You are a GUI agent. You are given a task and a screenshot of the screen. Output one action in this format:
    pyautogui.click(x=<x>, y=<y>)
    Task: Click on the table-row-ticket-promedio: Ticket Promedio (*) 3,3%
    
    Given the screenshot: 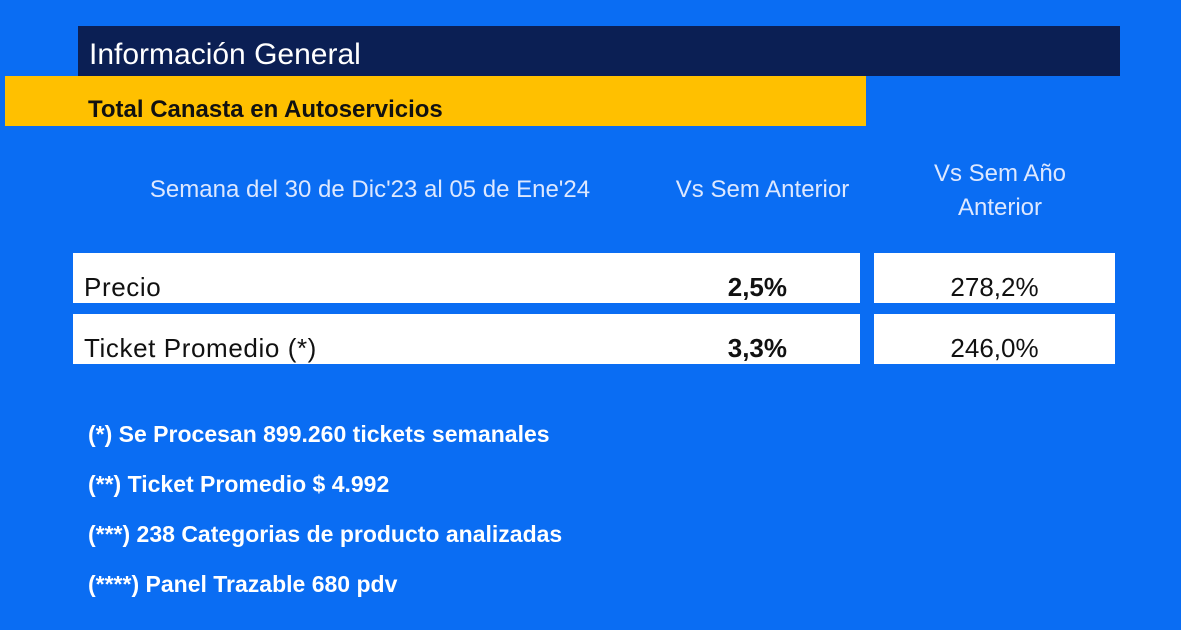 What is the action you would take?
    pyautogui.click(x=466, y=339)
    